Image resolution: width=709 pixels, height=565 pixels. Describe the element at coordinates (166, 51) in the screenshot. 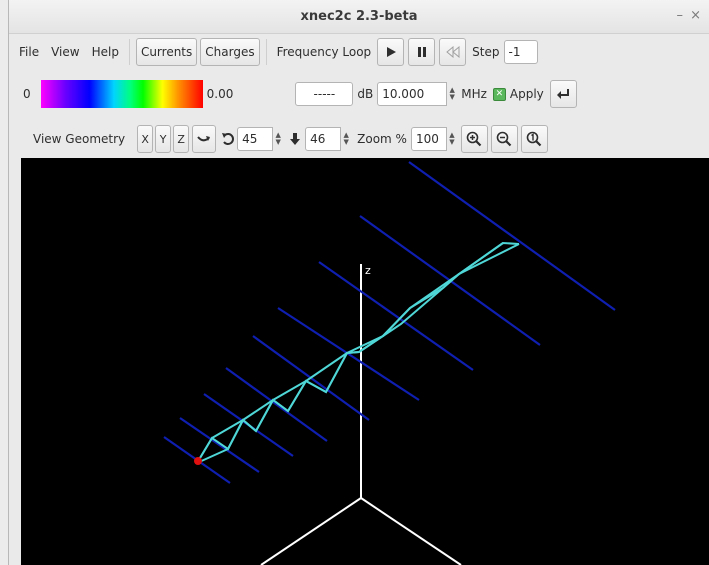

I see `currents-button: Currents` at that location.